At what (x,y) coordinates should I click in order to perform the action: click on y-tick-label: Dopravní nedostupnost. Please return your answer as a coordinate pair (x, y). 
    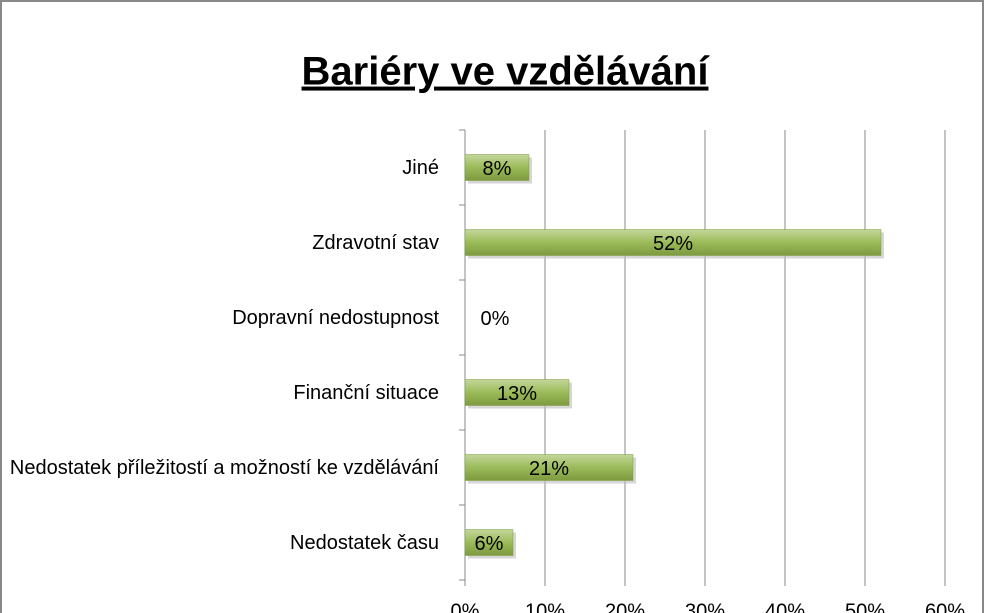
    Looking at the image, I should click on (335, 317).